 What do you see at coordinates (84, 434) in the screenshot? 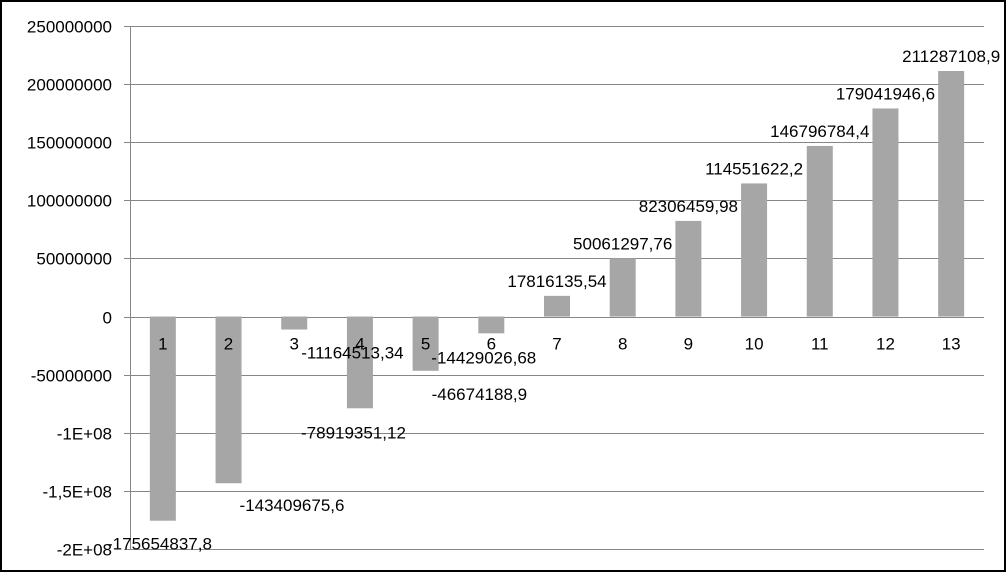
I see `y-tick-label: -1E+08` at bounding box center [84, 434].